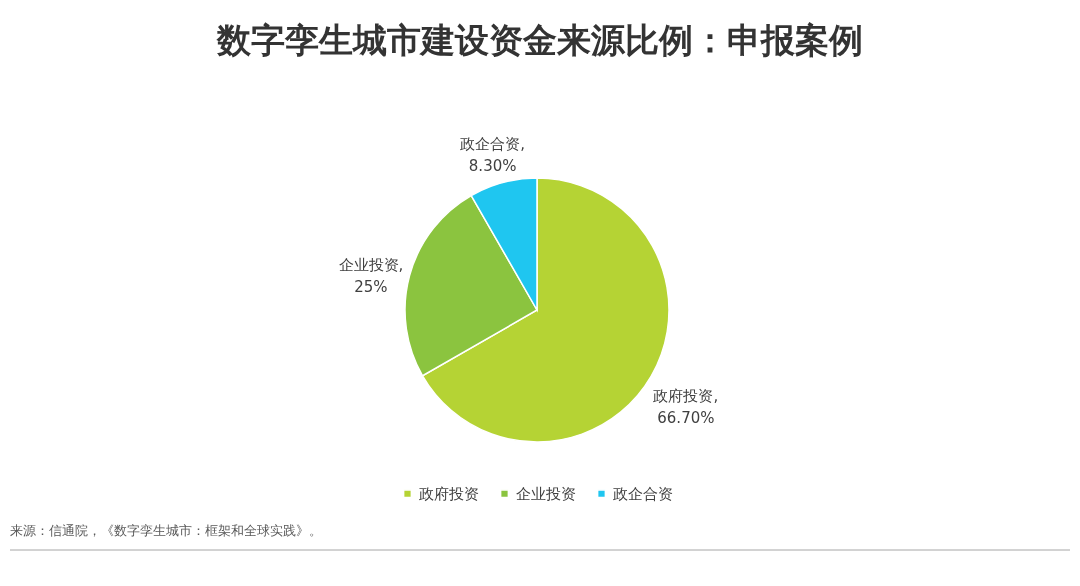 This screenshot has height=586, width=1080. What do you see at coordinates (371, 276) in the screenshot?
I see `data-label: 企业投资, 25%` at bounding box center [371, 276].